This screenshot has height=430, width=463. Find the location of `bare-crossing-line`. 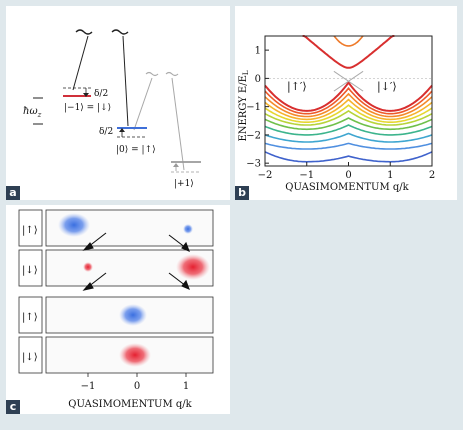

bare-crossing-line is located at coordinates (348, 81).